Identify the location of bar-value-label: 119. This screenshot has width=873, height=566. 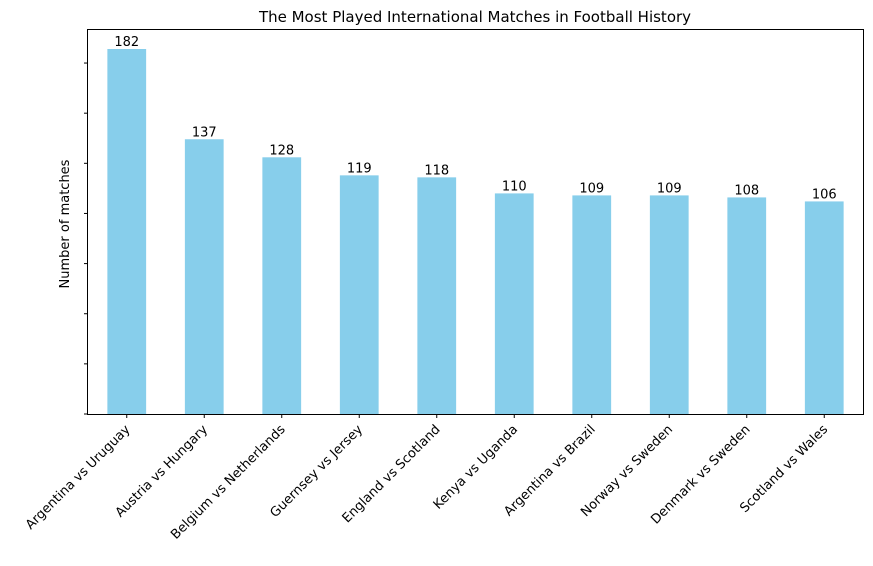
(359, 168).